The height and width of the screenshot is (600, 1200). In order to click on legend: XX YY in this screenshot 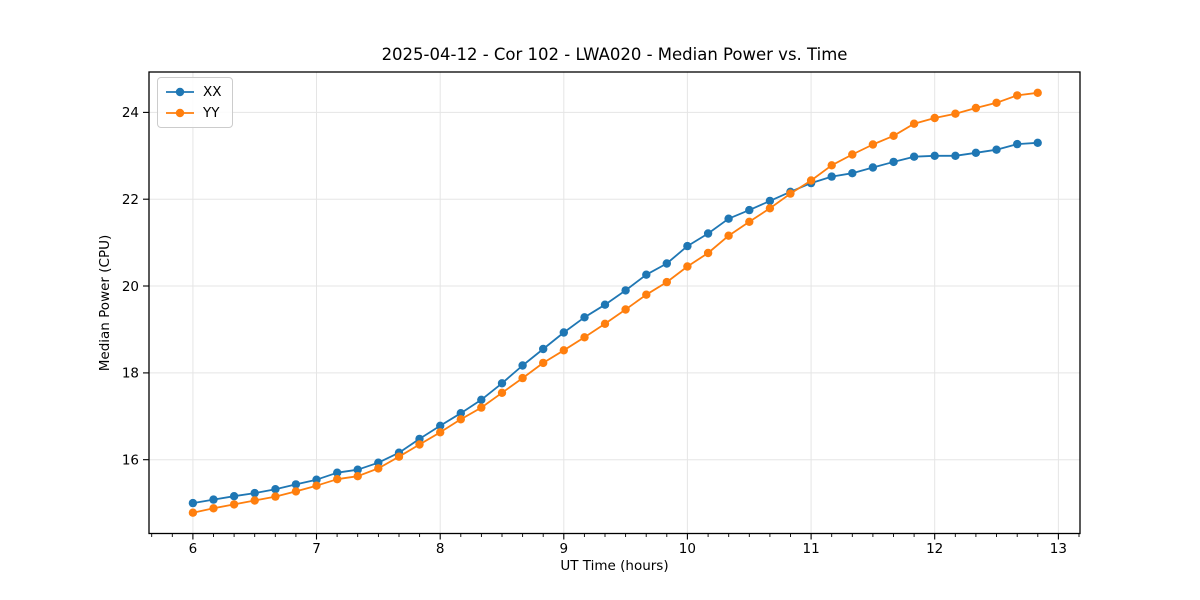, I will do `click(195, 102)`.